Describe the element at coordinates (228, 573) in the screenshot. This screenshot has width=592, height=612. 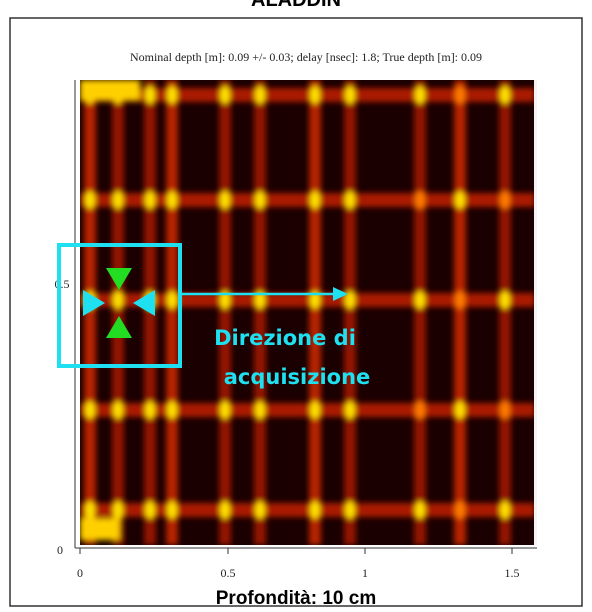
I see `x-tick-label: 0.5` at that location.